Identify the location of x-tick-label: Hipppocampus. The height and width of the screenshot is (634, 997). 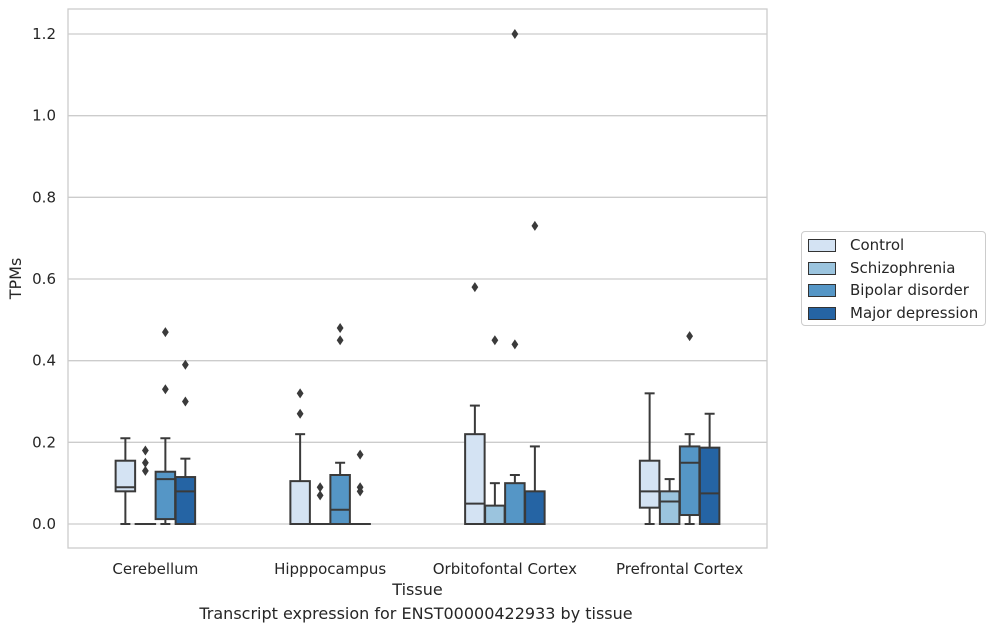
(330, 569).